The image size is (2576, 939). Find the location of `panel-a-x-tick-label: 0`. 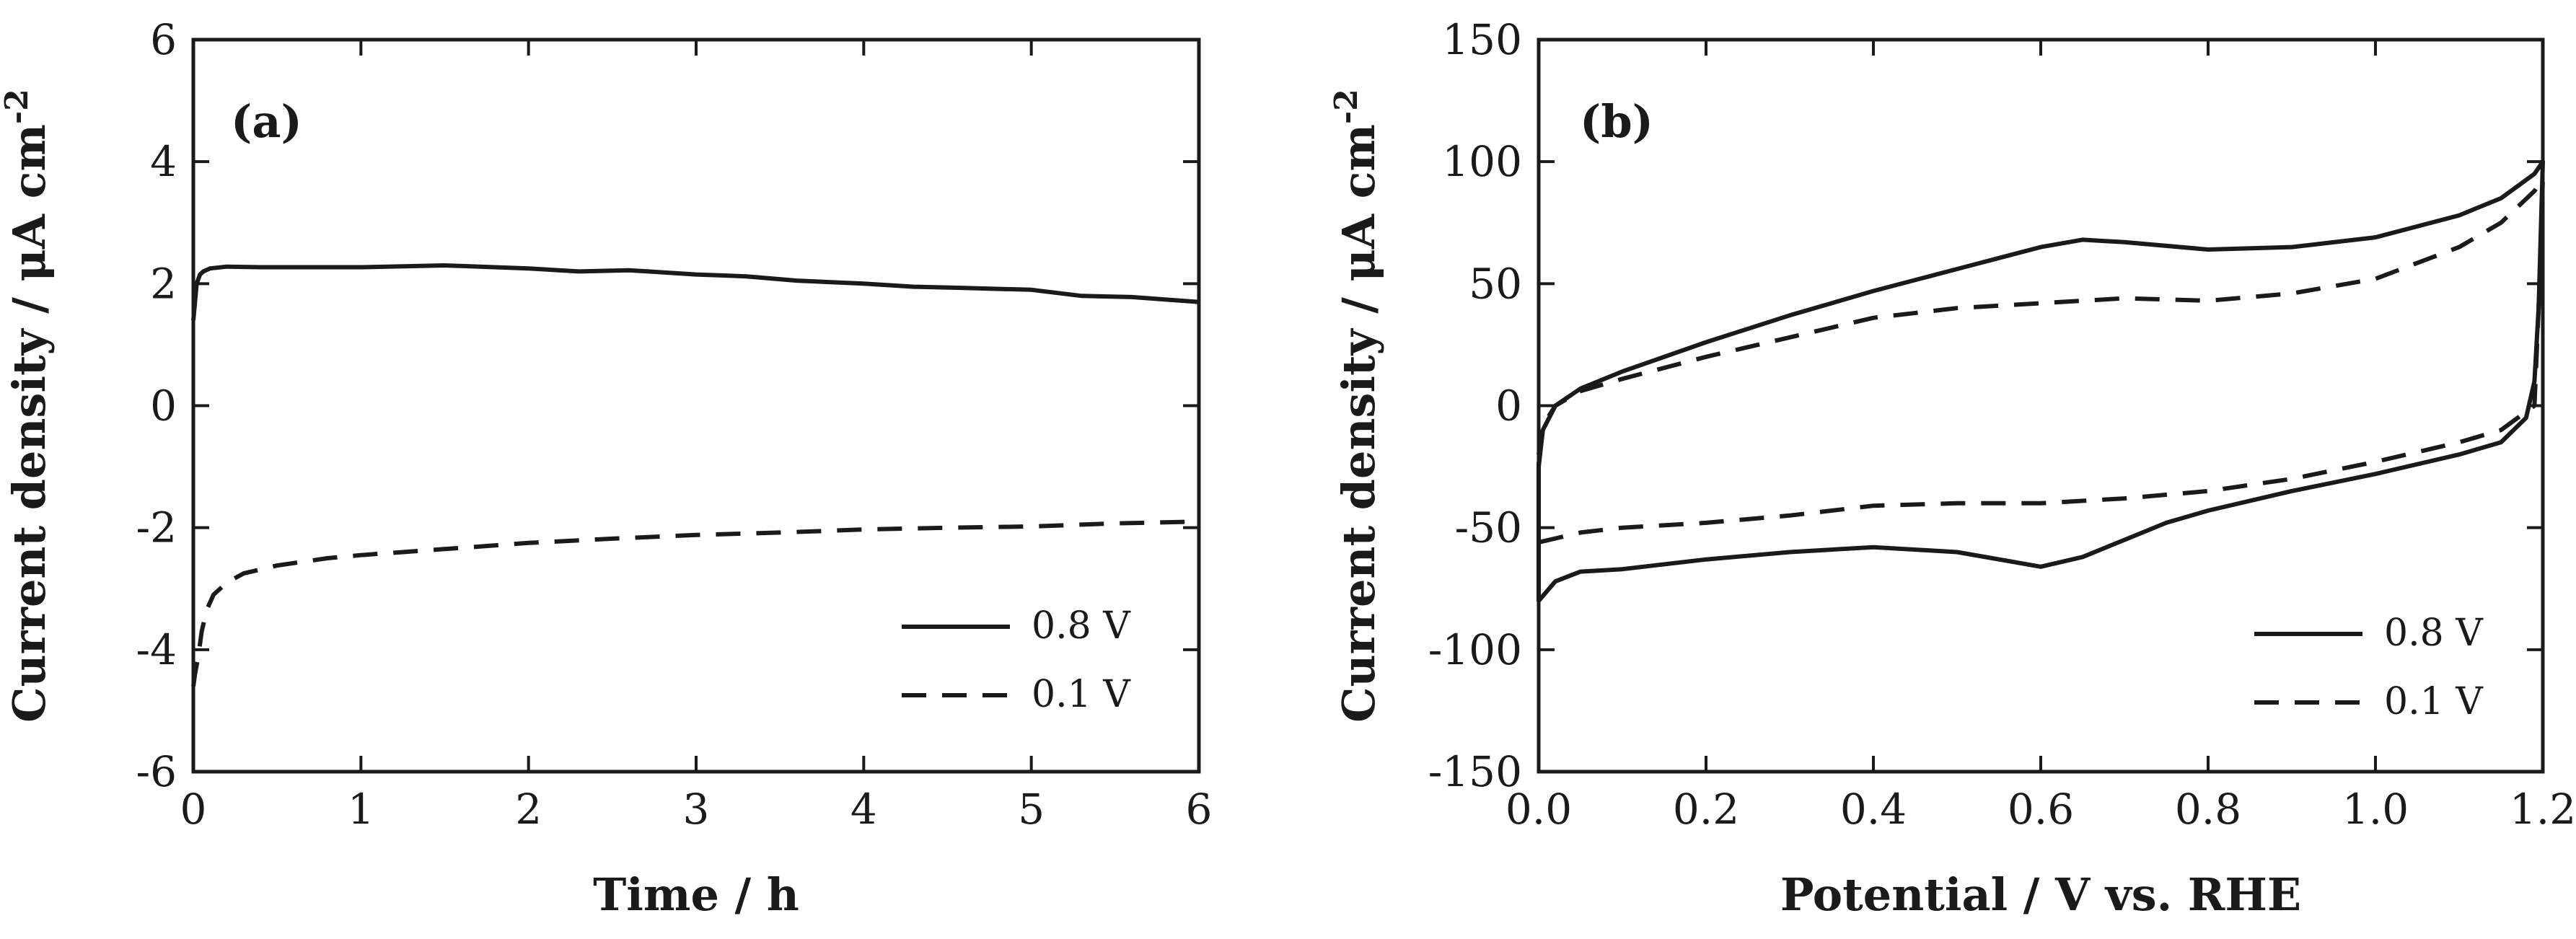

panel-a-x-tick-label: 0 is located at coordinates (193, 810).